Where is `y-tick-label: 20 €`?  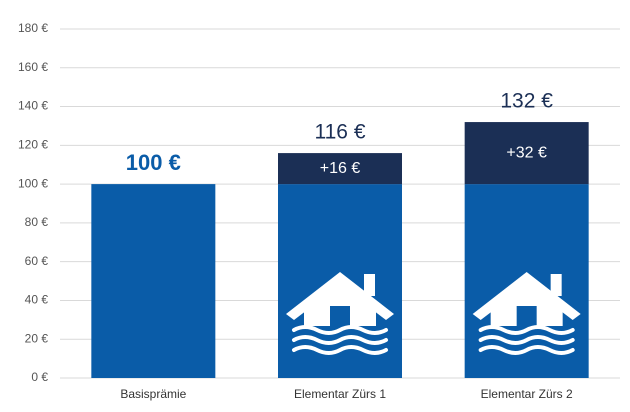
y-tick-label: 20 € is located at coordinates (37, 338).